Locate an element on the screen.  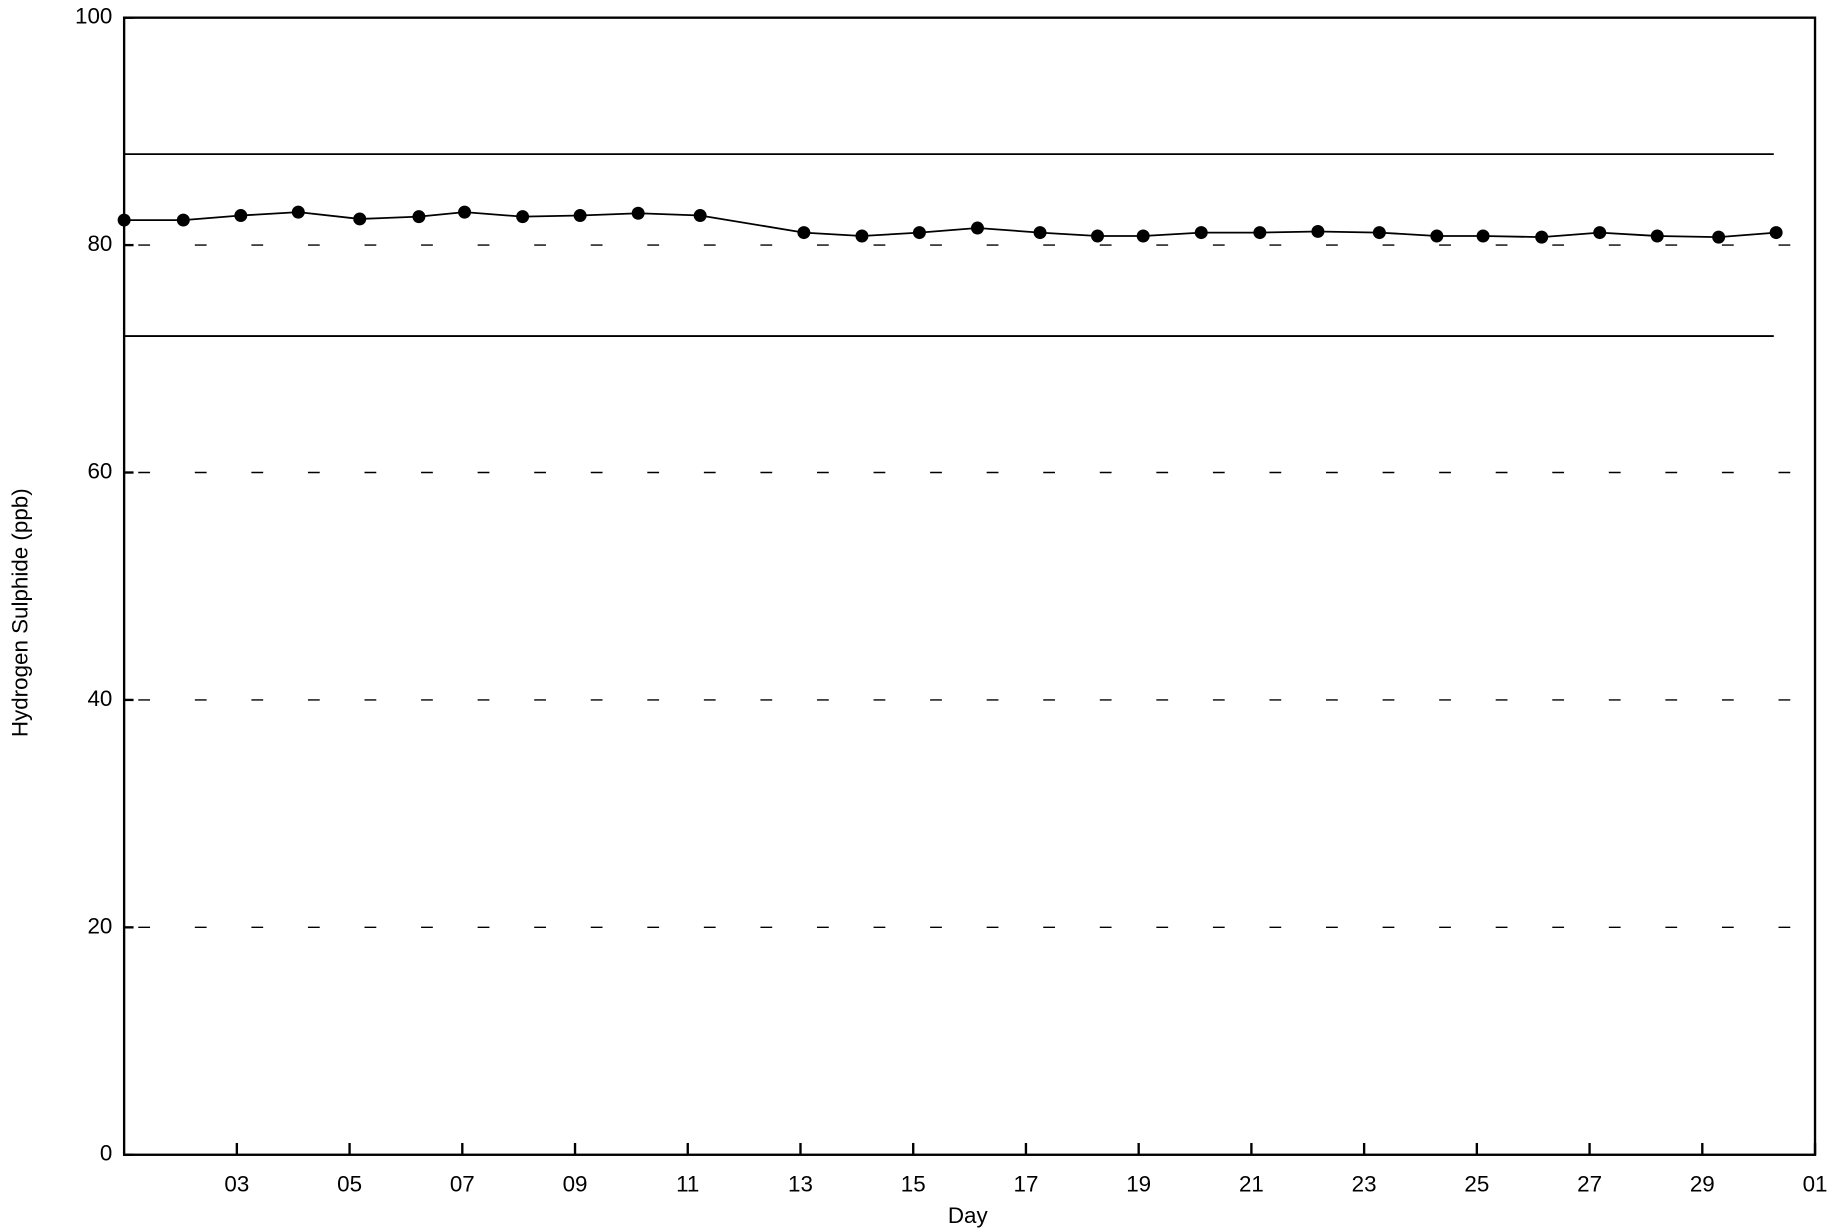
x-tick-label: 01 is located at coordinates (1815, 1183).